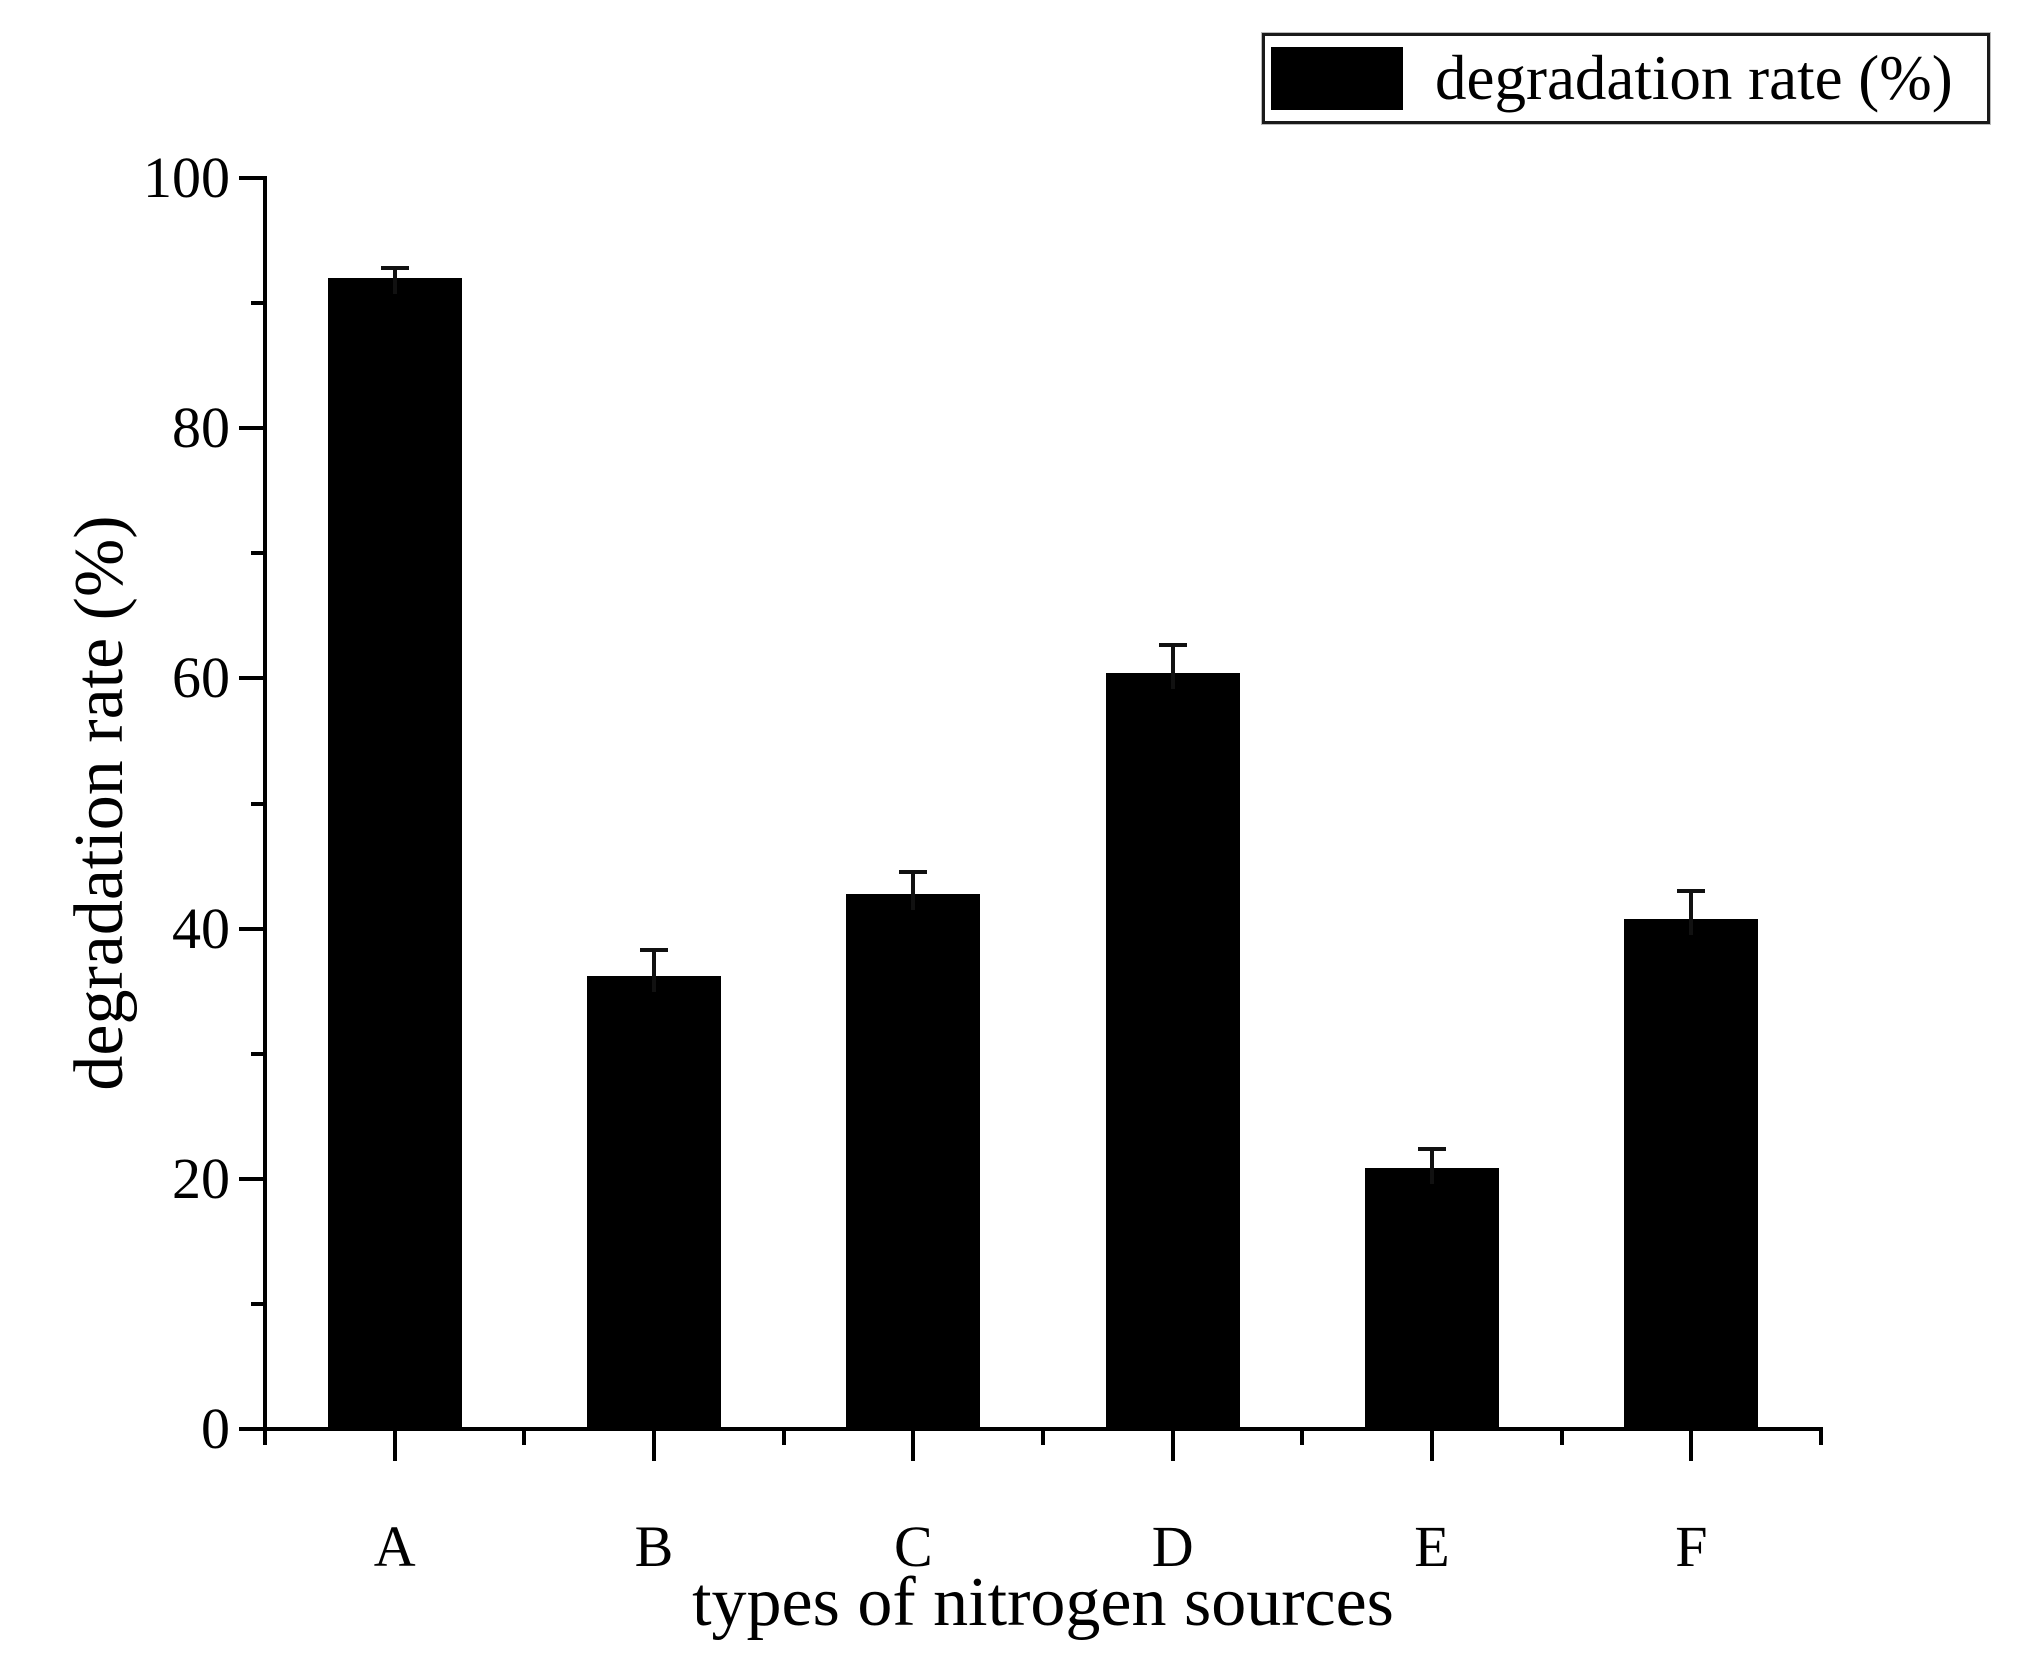 Image resolution: width=2038 pixels, height=1657 pixels. Describe the element at coordinates (1172, 644) in the screenshot. I see `error-bar-cap-D` at that location.